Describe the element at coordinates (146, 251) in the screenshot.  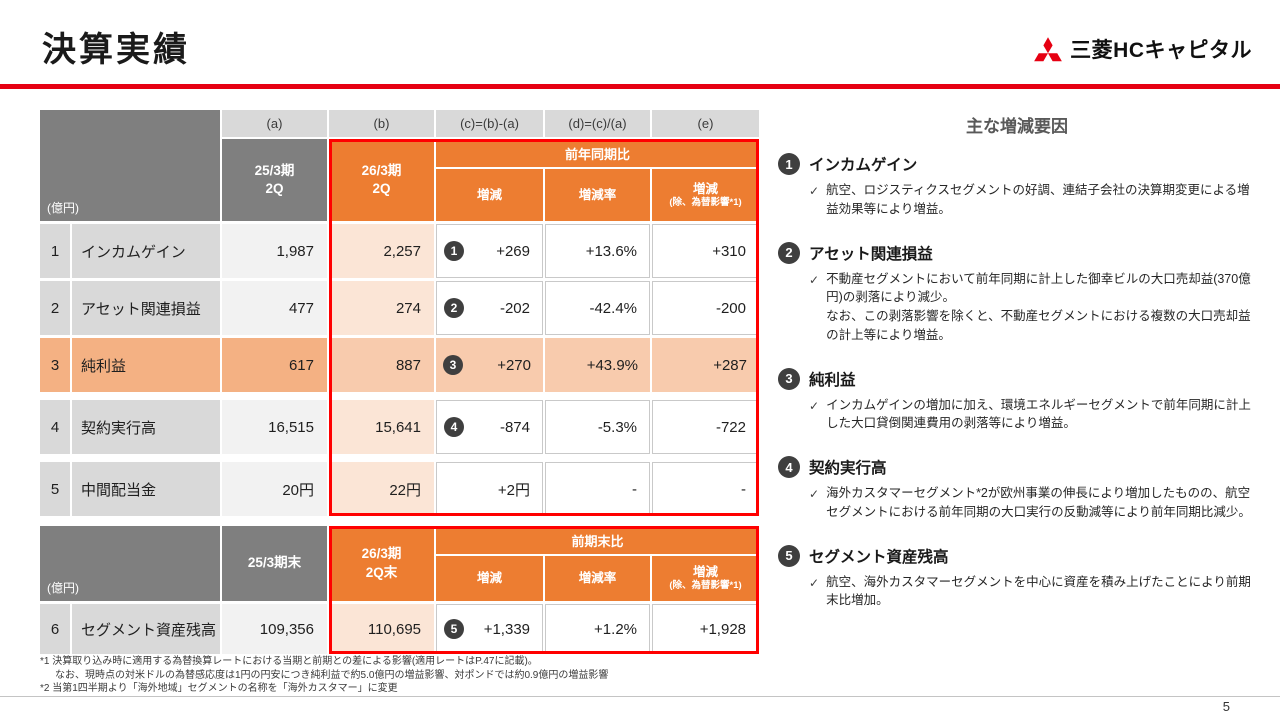
I see `row-label: インカムゲイン` at that location.